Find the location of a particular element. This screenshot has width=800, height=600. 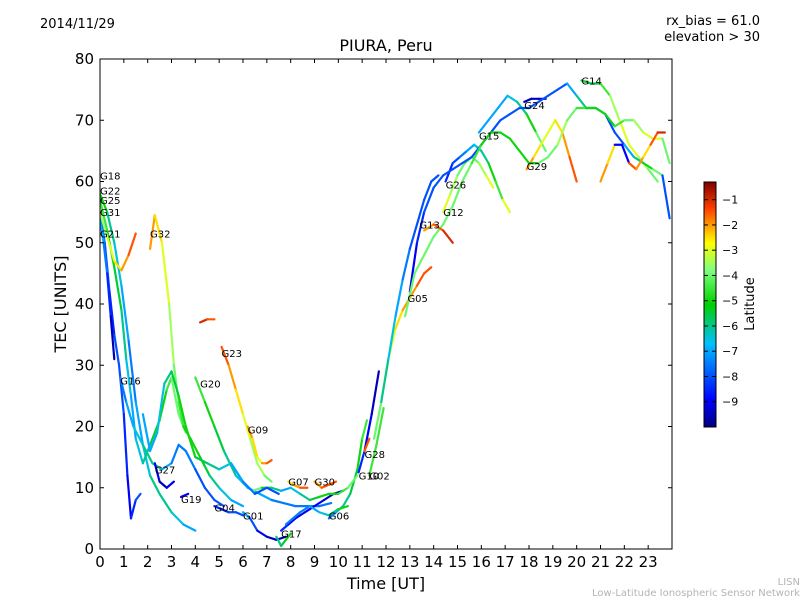

footer-network: Low-Latitude Ionospheric Sensor Network is located at coordinates (696, 593).